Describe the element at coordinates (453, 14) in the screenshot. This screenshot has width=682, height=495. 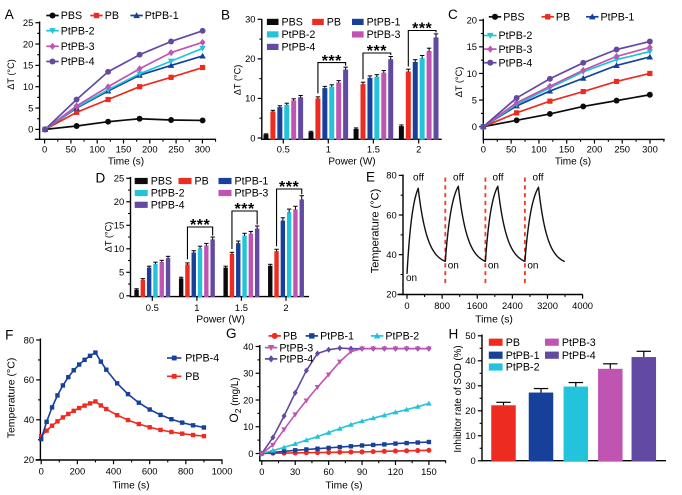
I see `svg-text: C` at that location.